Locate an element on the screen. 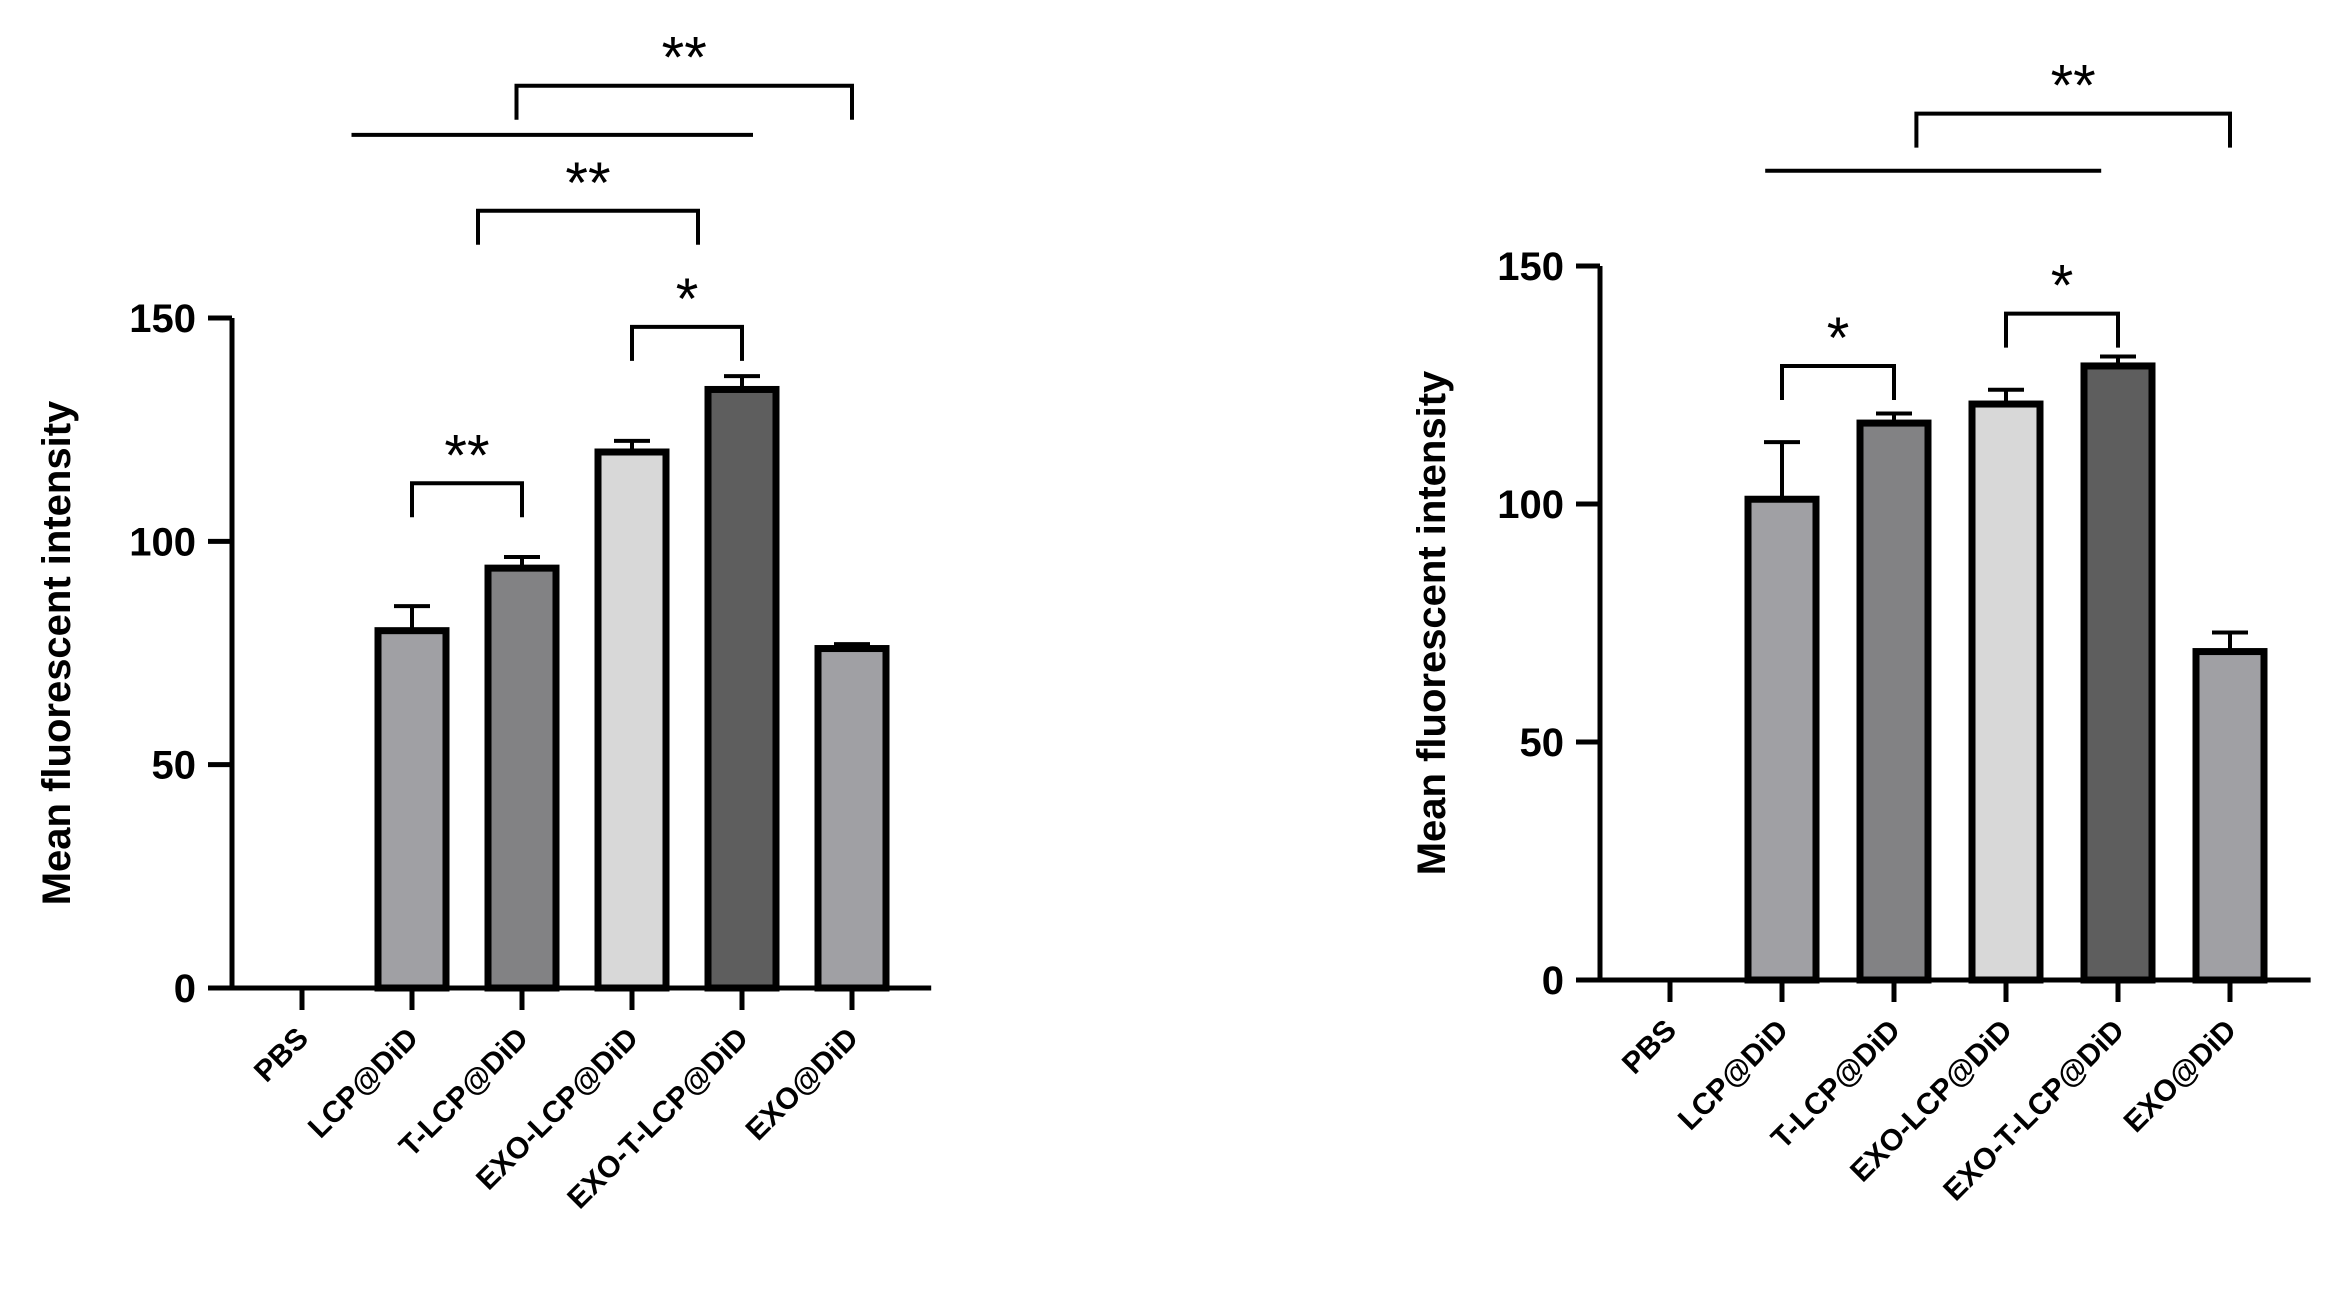  x-tick-label: EXO-T-LCP@DiD is located at coordinates (658, 1119).